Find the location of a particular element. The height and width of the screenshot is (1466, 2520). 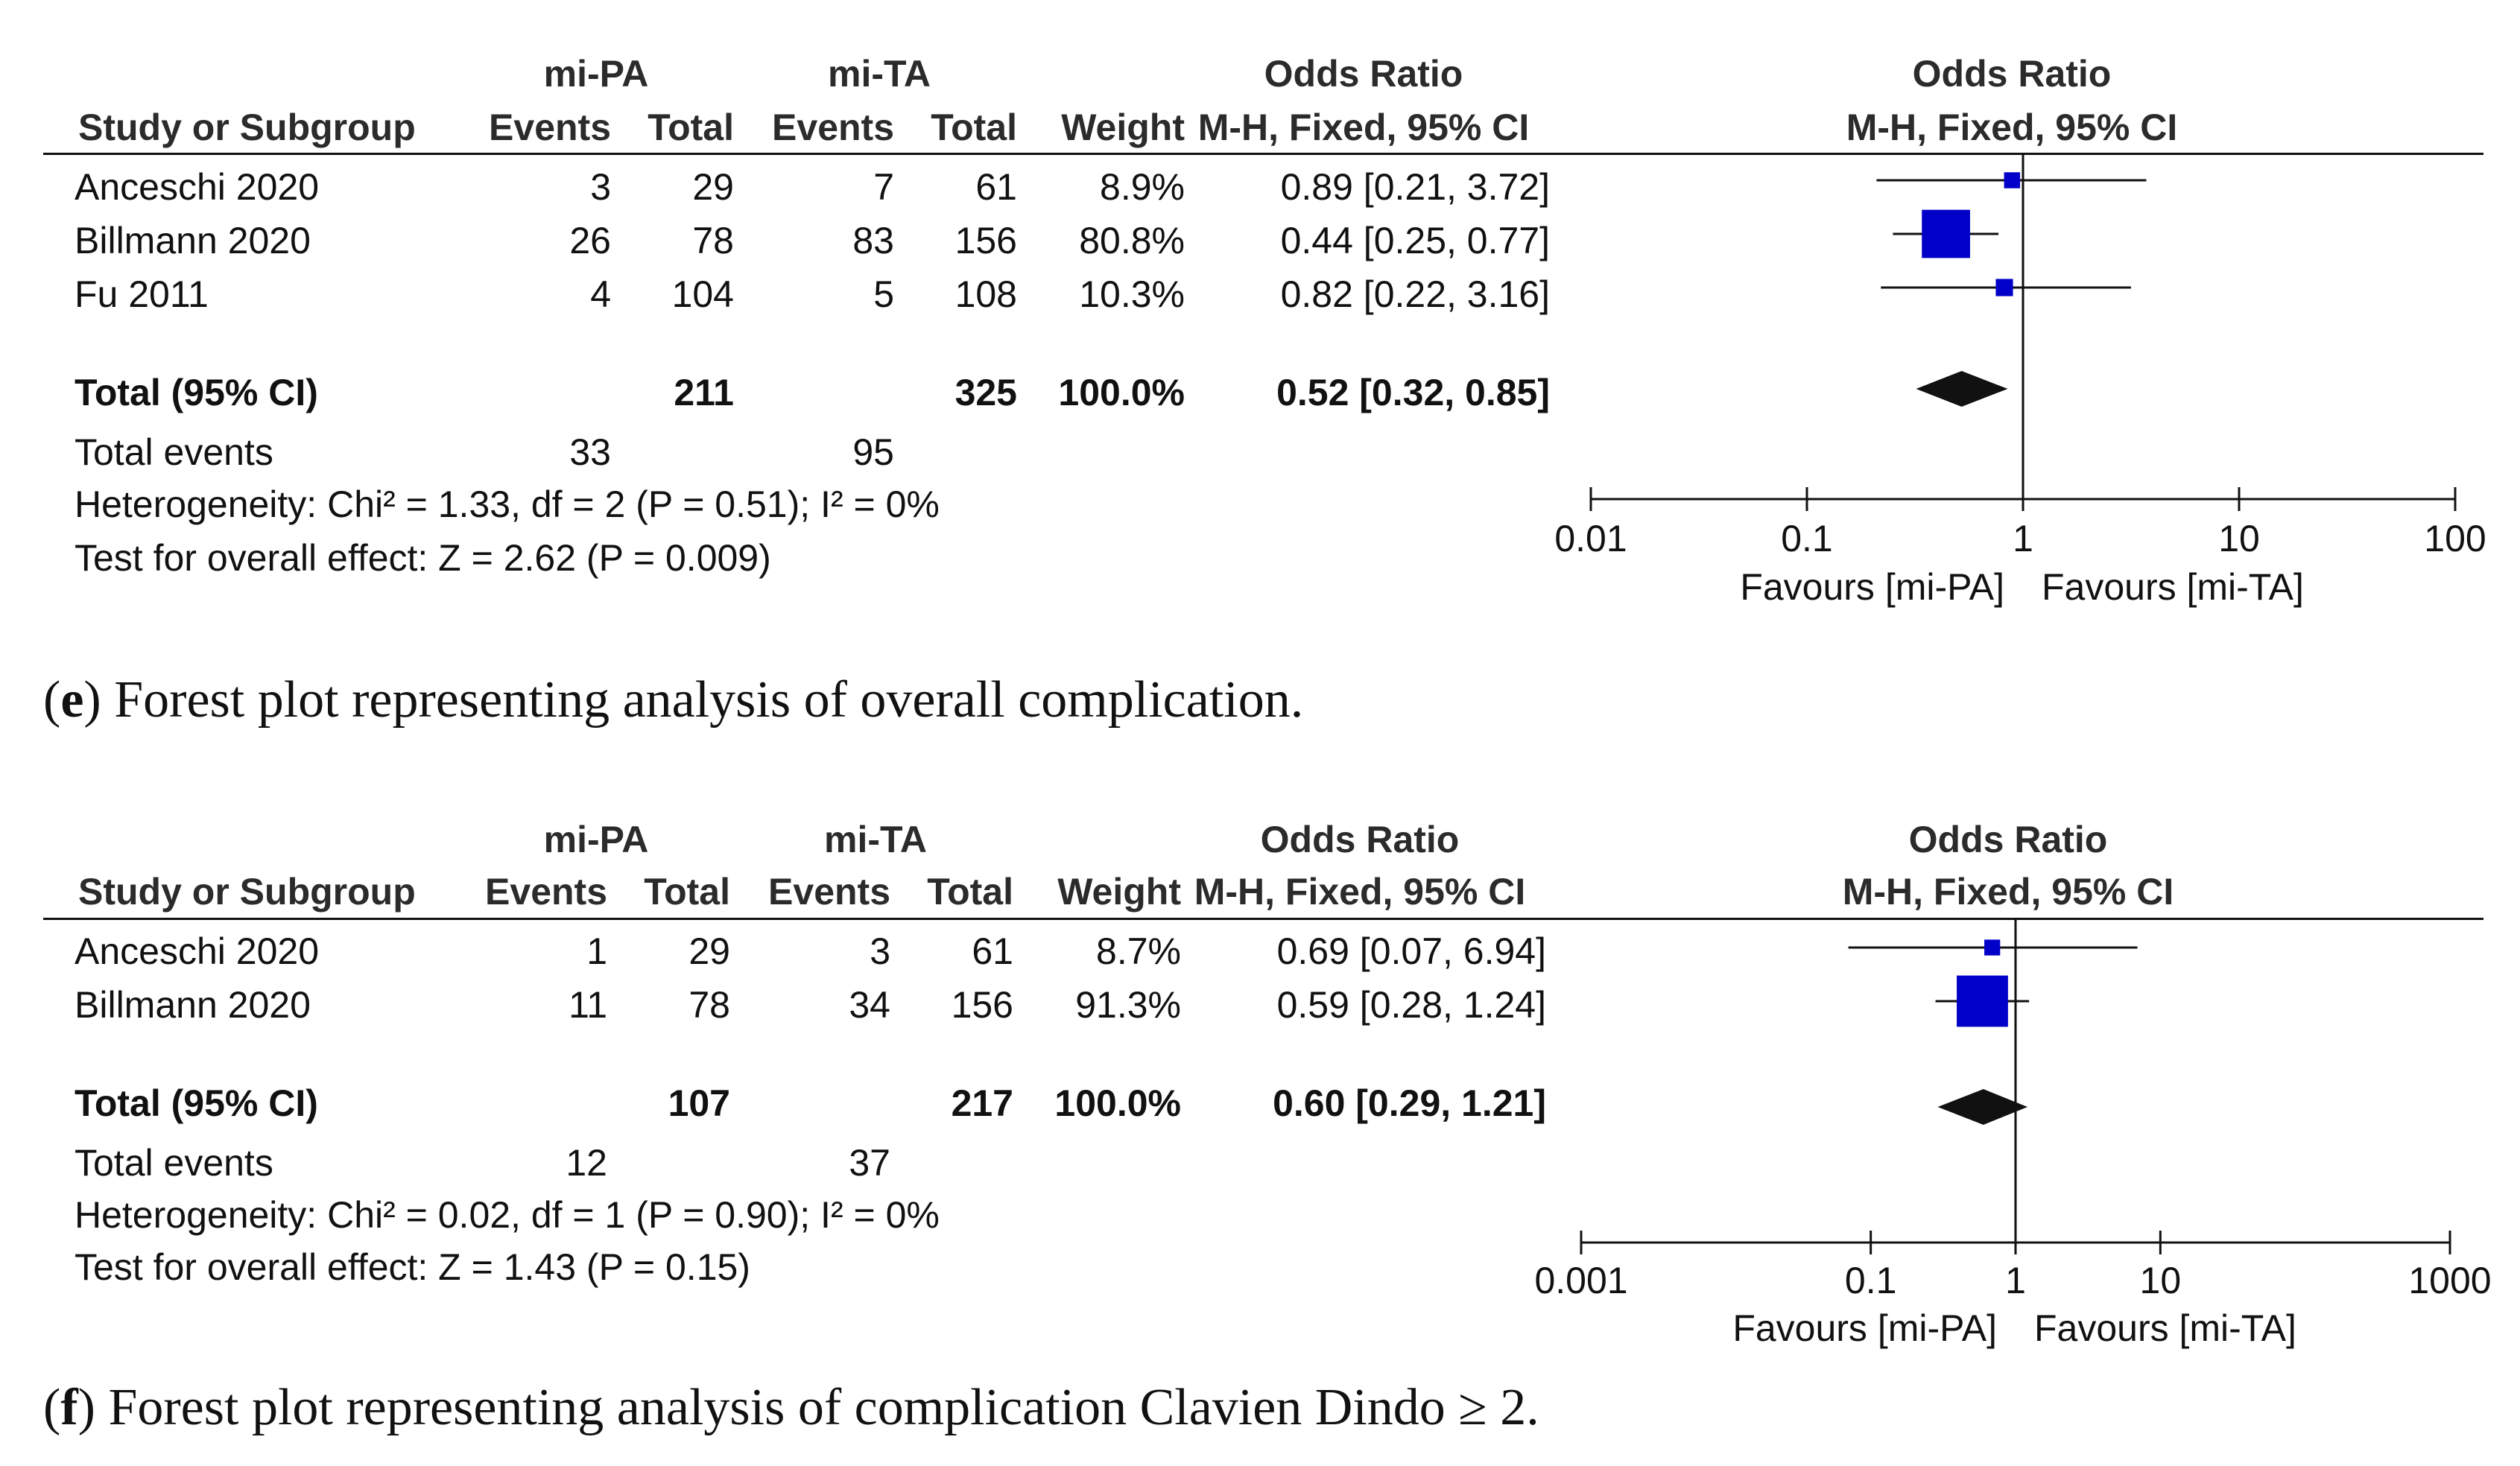

total-ci: 0.60 [0.29, 1.21] is located at coordinates (1409, 1103).